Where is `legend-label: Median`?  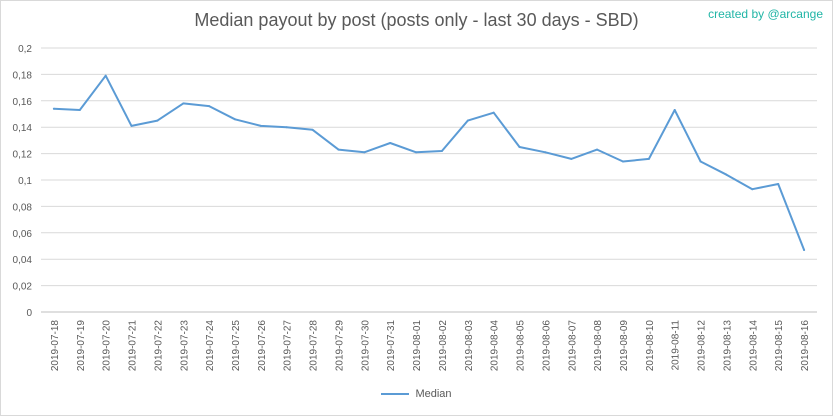
legend-label: Median is located at coordinates (433, 394).